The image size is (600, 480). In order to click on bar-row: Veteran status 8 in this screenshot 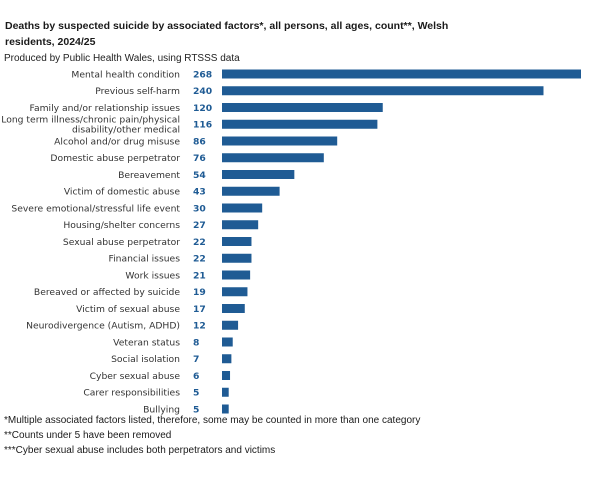, I will do `click(173, 342)`.